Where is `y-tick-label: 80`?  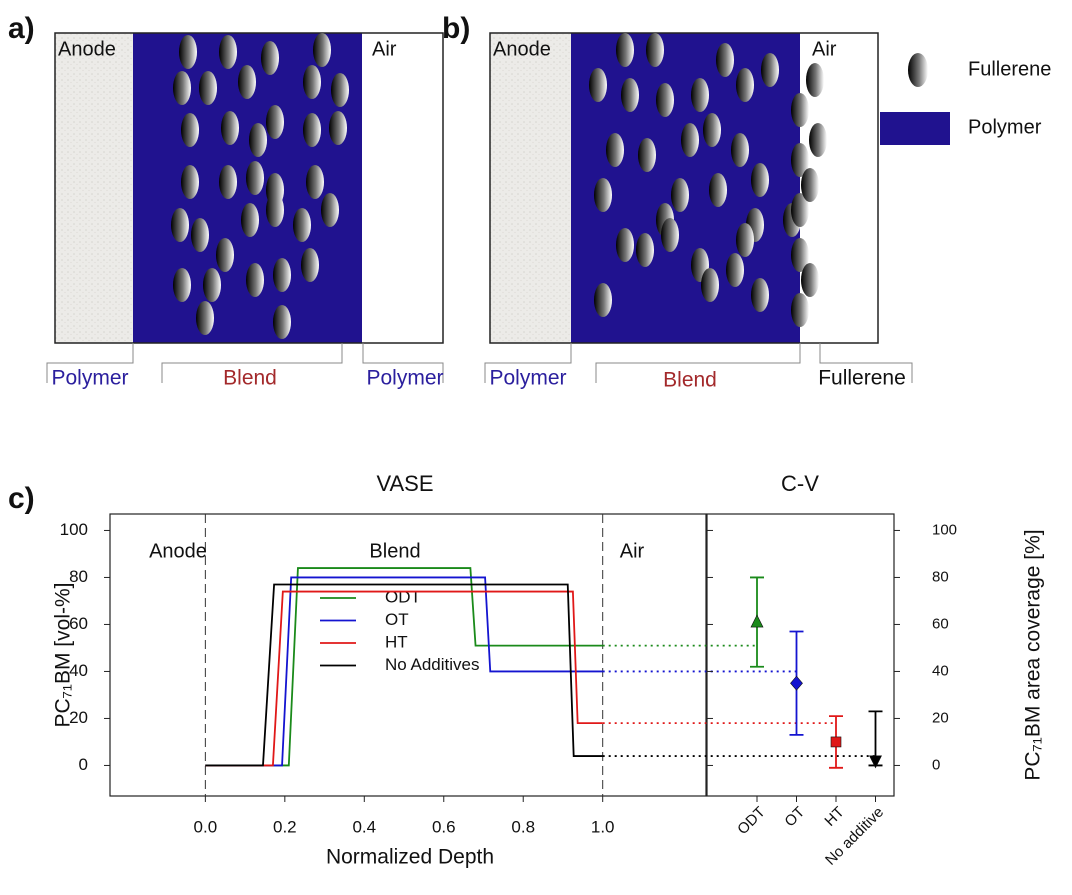 y-tick-label: 80 is located at coordinates (940, 576).